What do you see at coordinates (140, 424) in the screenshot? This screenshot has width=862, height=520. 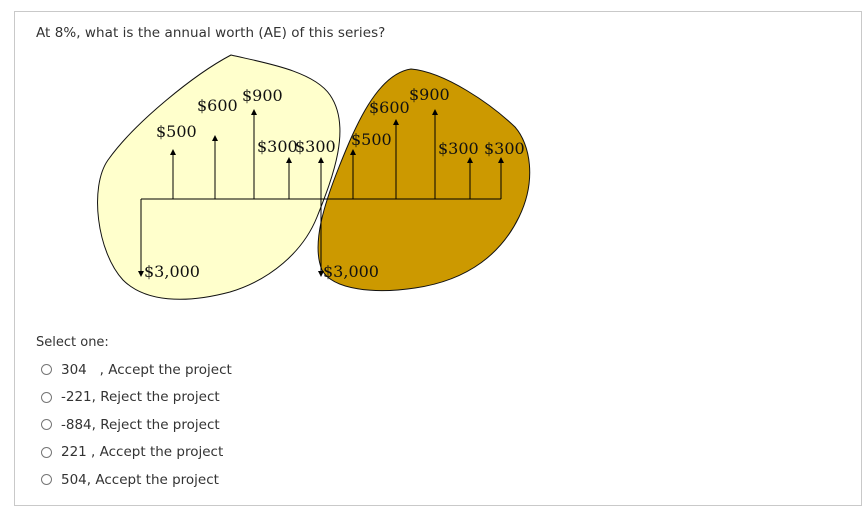 I see `answer-option-label: -884, Reject the project` at bounding box center [140, 424].